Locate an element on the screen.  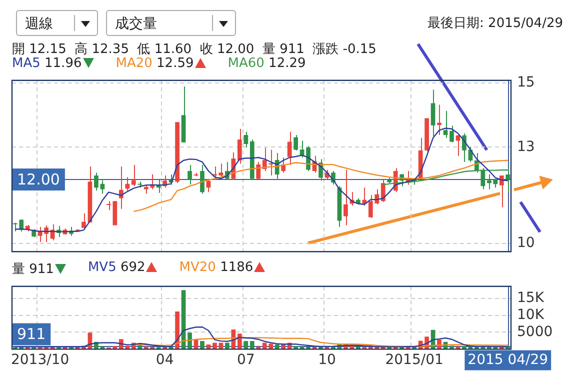
y-tick-label: 15K is located at coordinates (531, 298).